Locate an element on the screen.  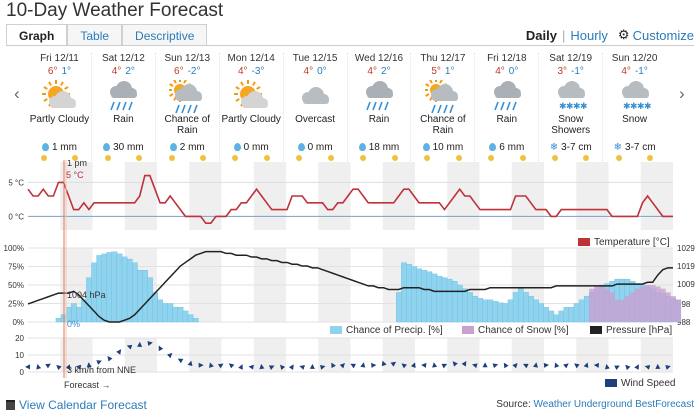
precip-tick-label: 0% is located at coordinates (18, 322).